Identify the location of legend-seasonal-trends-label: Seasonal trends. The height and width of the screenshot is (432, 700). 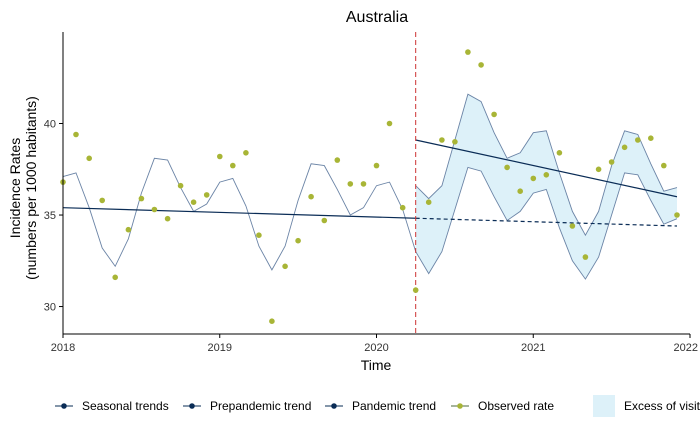
(125, 406).